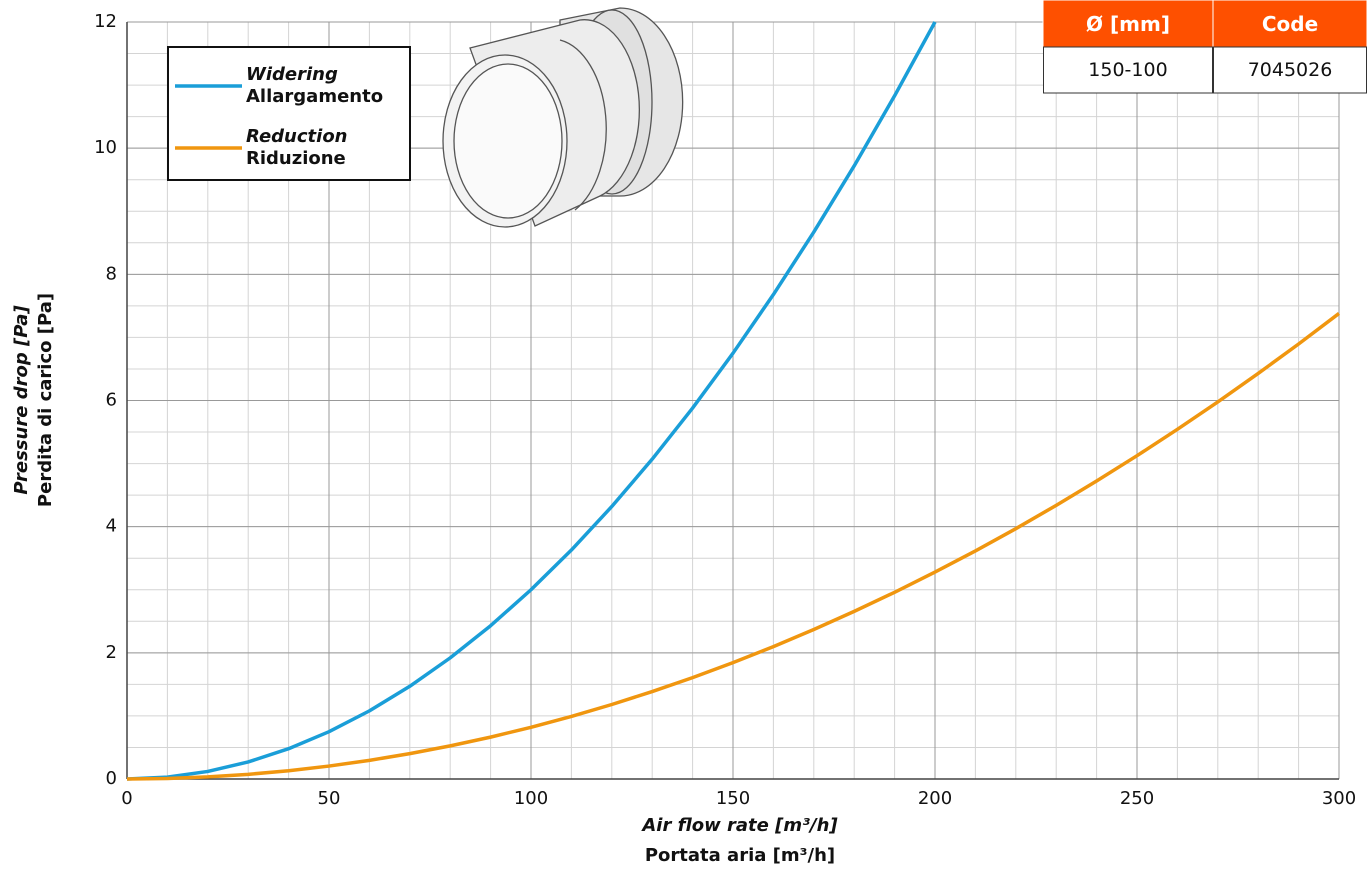 This screenshot has width=1367, height=874. What do you see at coordinates (531, 798) in the screenshot?
I see `x-tick-label: 100` at bounding box center [531, 798].